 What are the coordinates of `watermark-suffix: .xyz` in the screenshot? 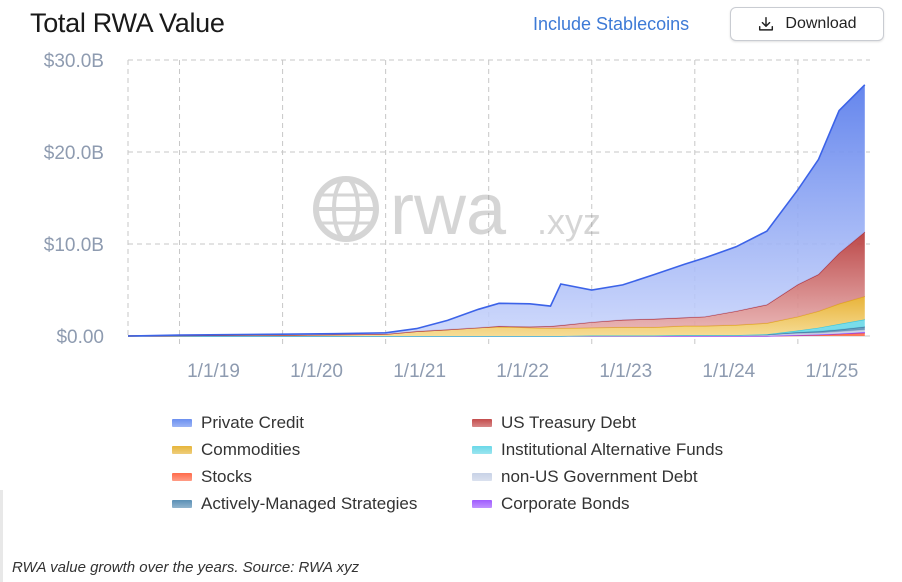 It's located at (569, 221).